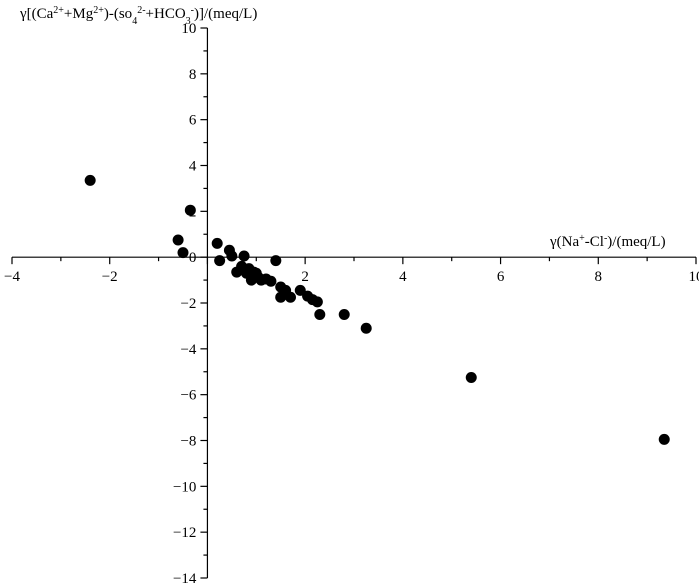 This screenshot has height=585, width=699. What do you see at coordinates (188, 442) in the screenshot?
I see `y-tick-label: −8` at bounding box center [188, 442].